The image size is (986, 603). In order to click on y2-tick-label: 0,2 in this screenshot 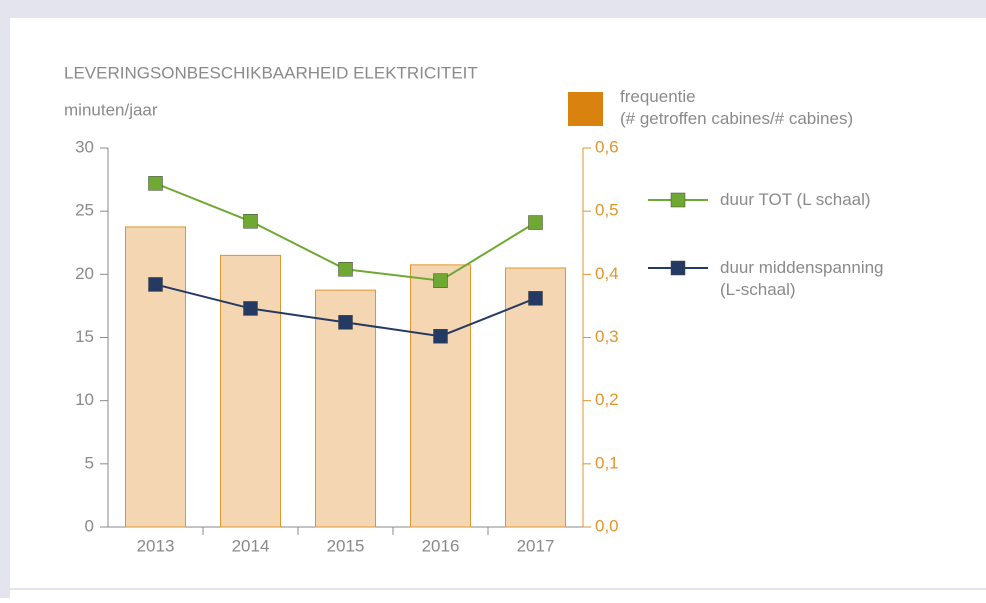, I will do `click(607, 399)`.